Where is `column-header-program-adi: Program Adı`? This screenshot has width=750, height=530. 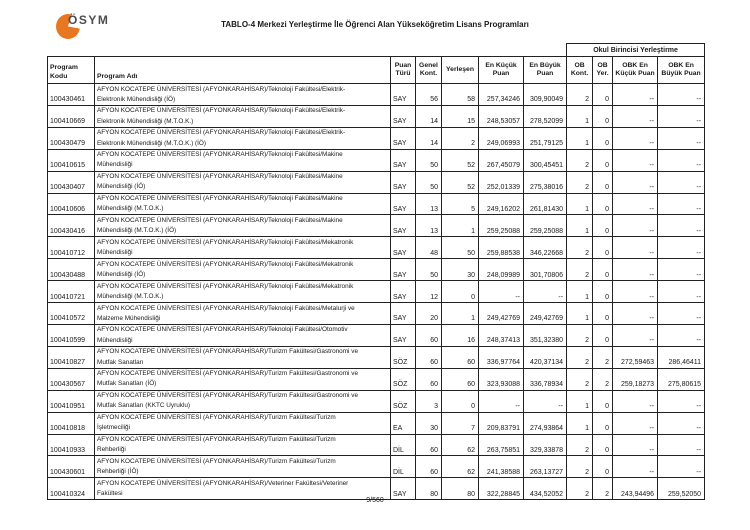
column-header-program-adi: Program Adı is located at coordinates (242, 70).